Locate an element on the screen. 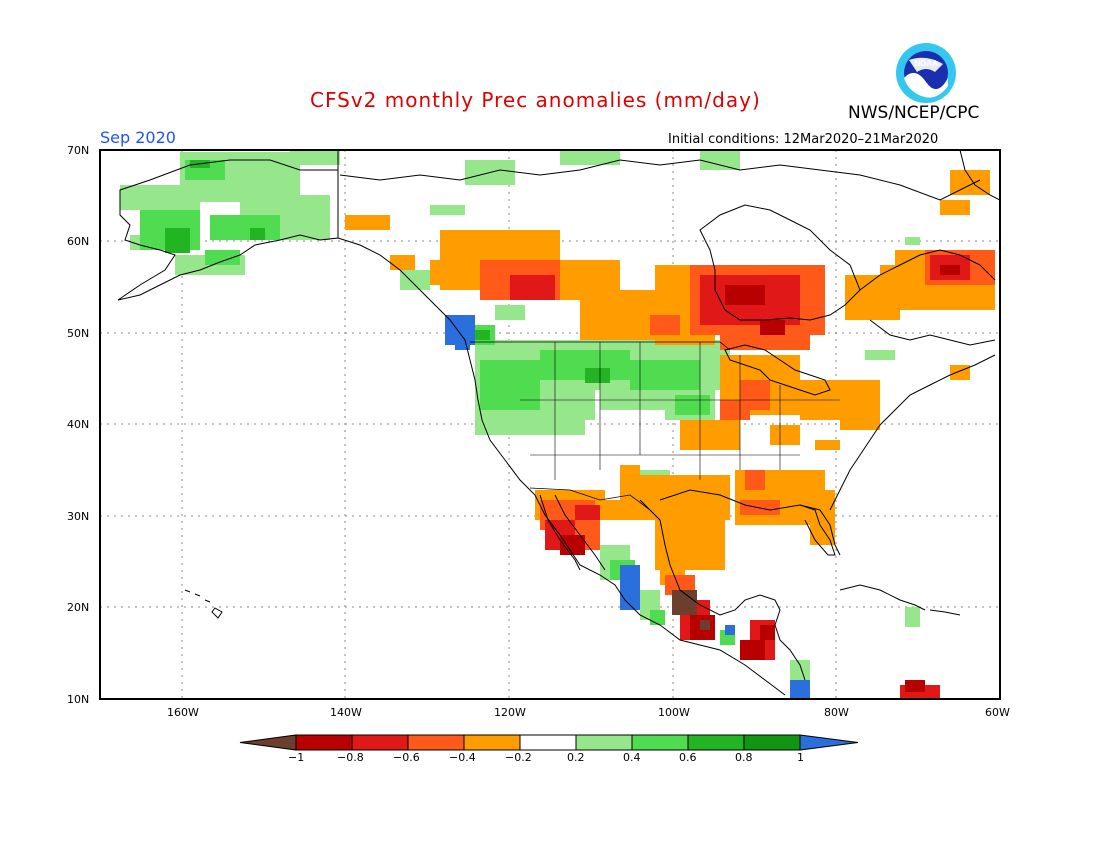  noaa-logo-text: NOAA is located at coordinates (926, 63).